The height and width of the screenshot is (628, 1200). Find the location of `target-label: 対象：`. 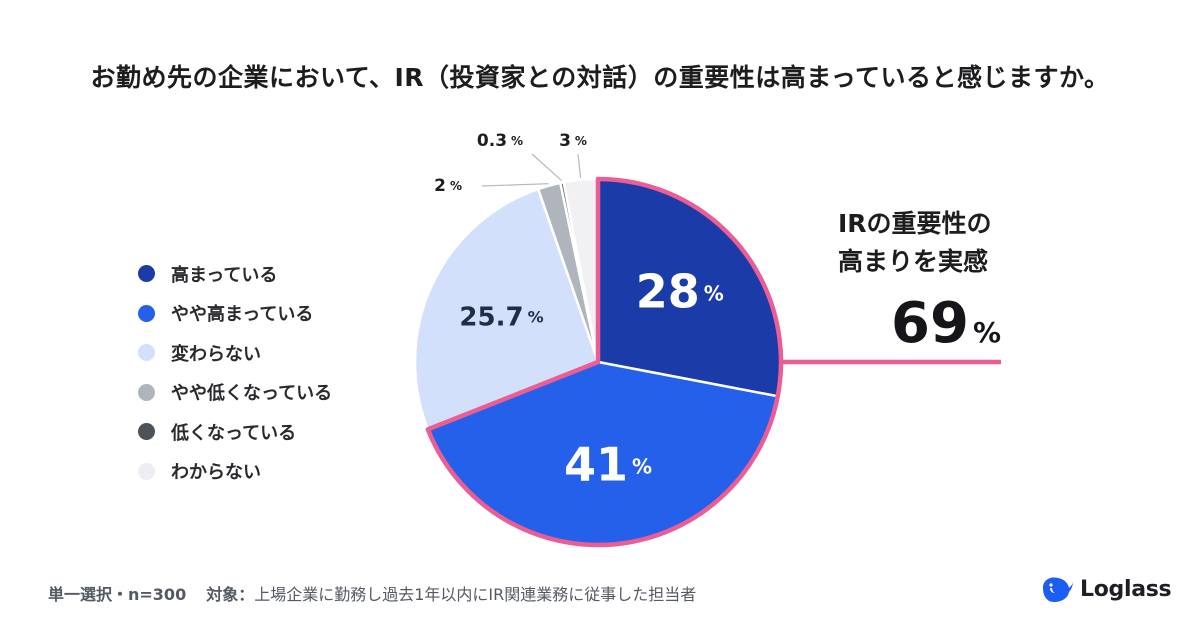

target-label: 対象： is located at coordinates (230, 594).